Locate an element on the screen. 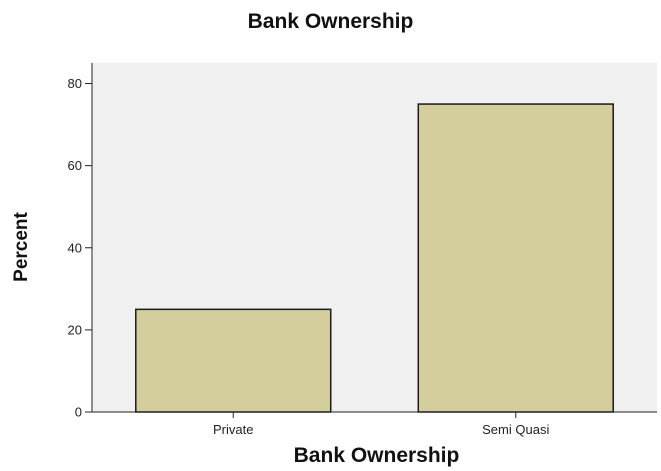 Image resolution: width=661 pixels, height=471 pixels. y-tick-label: 80 is located at coordinates (75, 83).